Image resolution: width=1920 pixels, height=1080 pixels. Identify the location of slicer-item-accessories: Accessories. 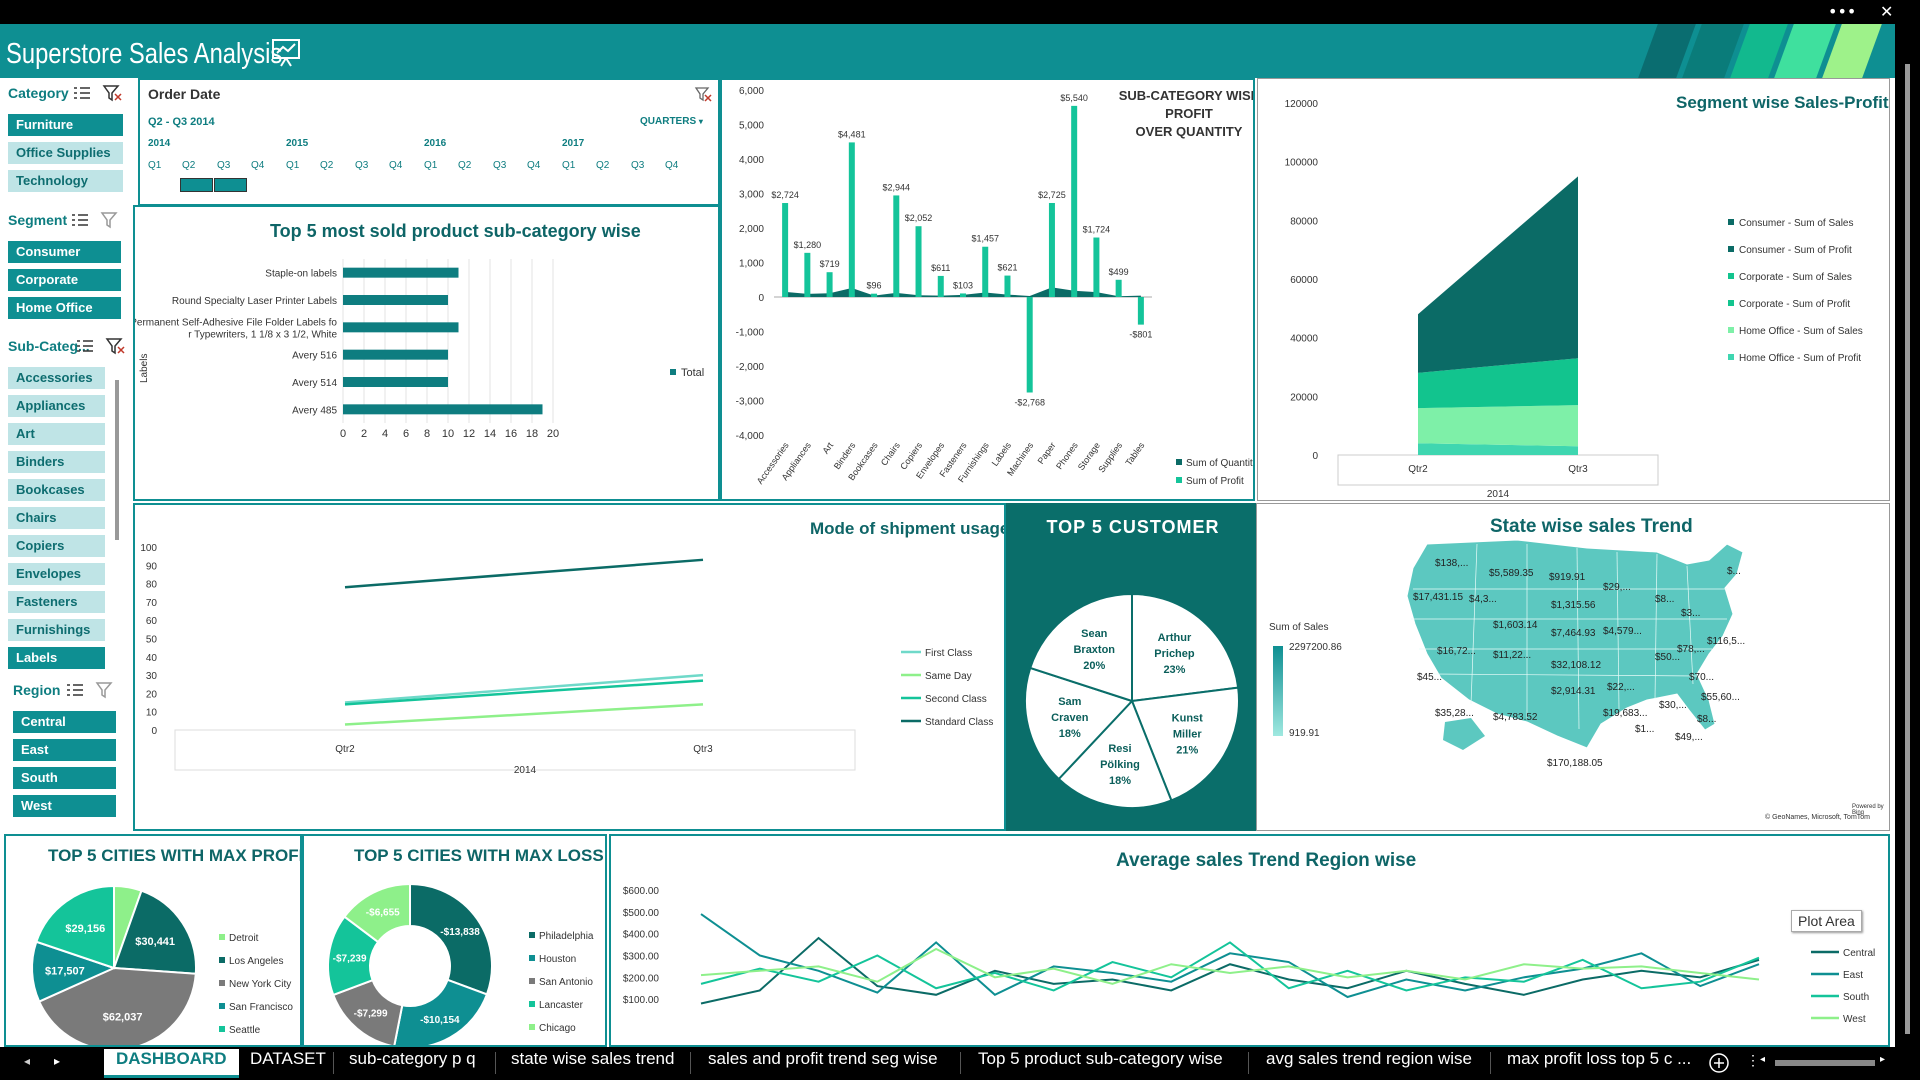
(56, 378).